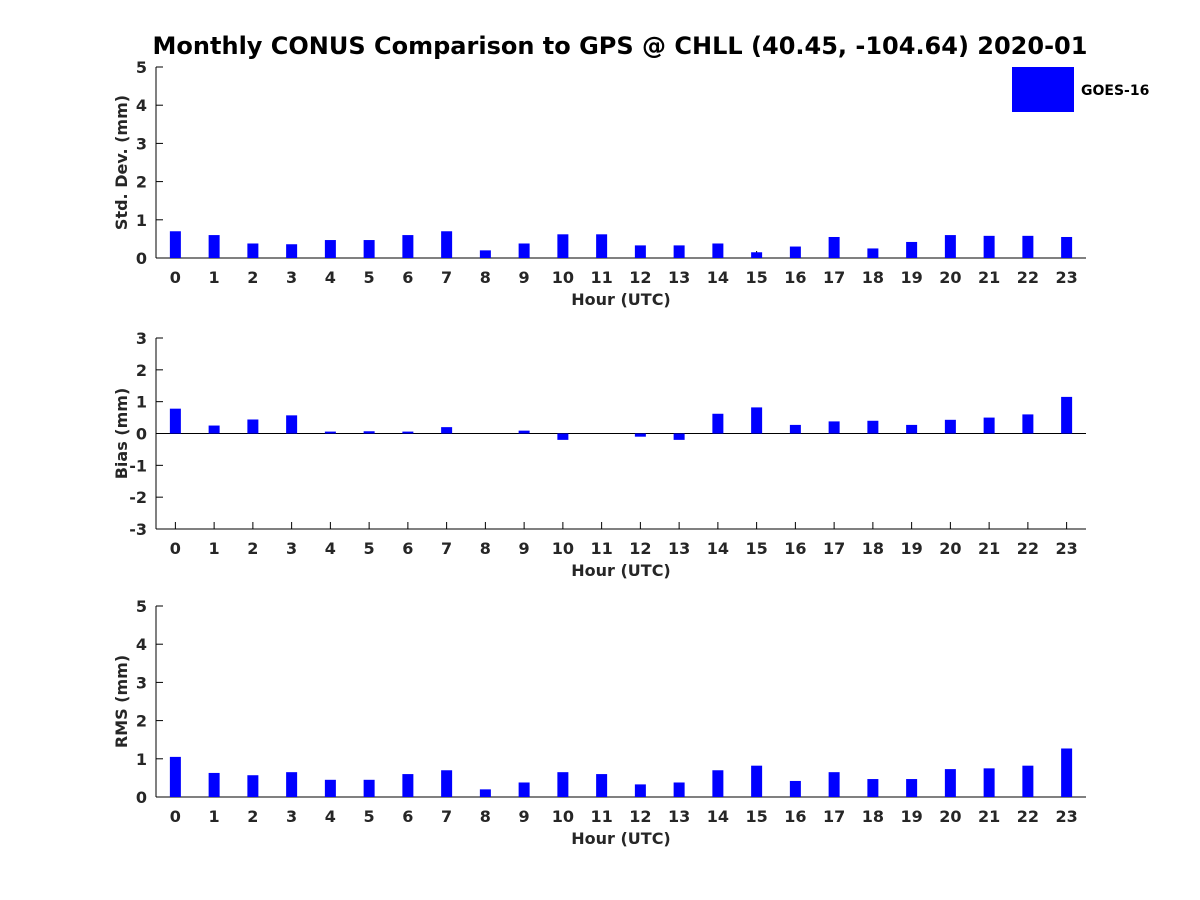 The width and height of the screenshot is (1200, 900). What do you see at coordinates (252, 277) in the screenshot?
I see `x-tick-label: 2` at bounding box center [252, 277].